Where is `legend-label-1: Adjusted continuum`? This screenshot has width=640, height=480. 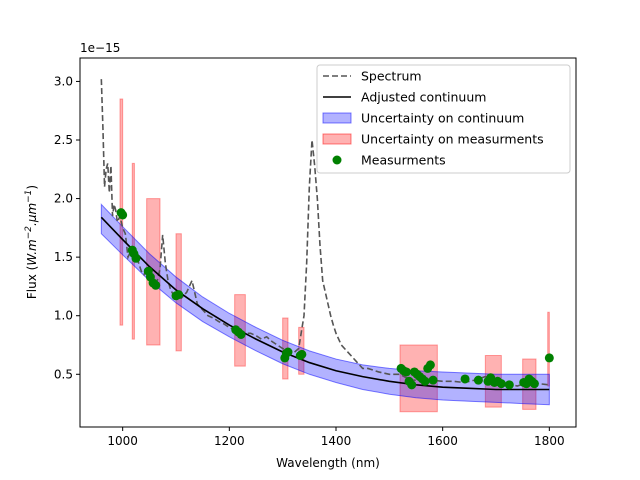
legend-label-1: Adjusted continuum is located at coordinates (423, 97).